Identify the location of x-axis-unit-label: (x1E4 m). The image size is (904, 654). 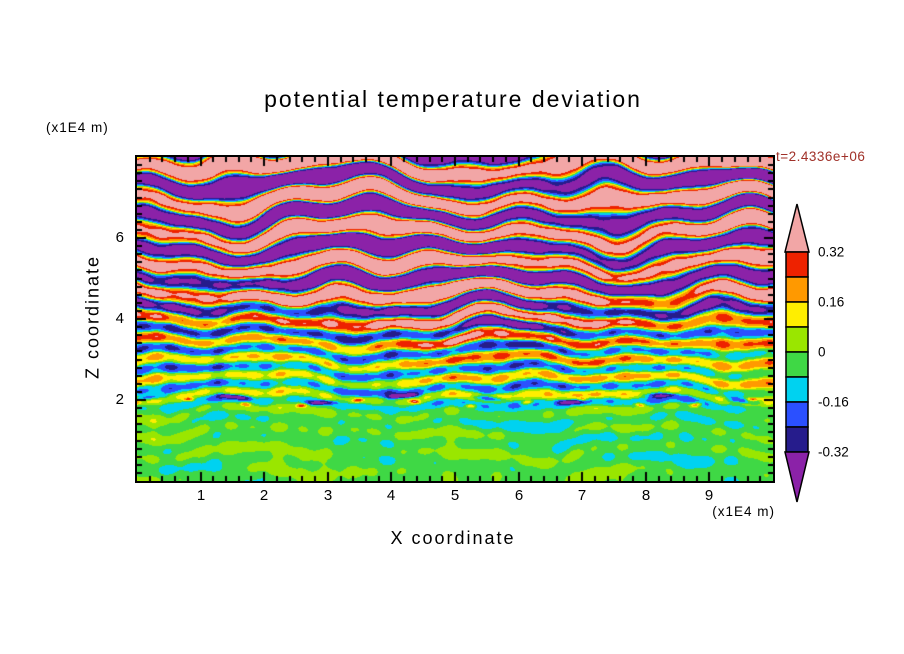
(743, 511).